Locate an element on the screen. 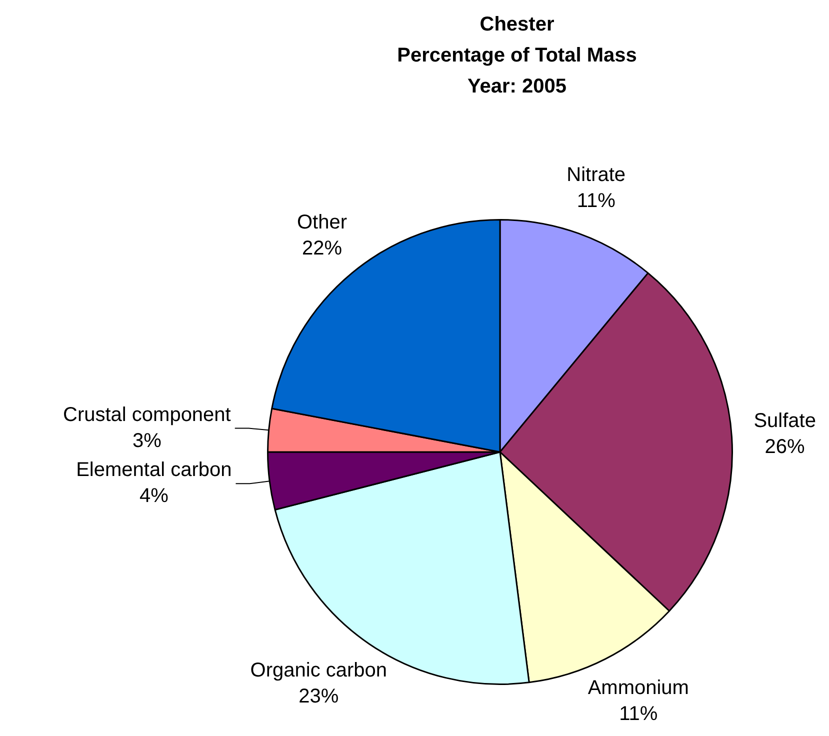 The width and height of the screenshot is (829, 736). data-label: 22% is located at coordinates (322, 249).